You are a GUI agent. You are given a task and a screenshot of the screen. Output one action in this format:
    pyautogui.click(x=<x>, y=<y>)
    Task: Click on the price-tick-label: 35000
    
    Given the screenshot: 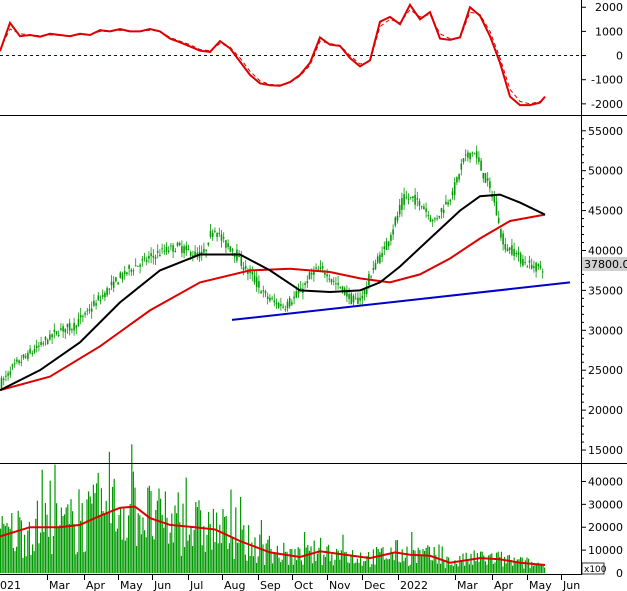 What is the action you would take?
    pyautogui.click(x=605, y=290)
    